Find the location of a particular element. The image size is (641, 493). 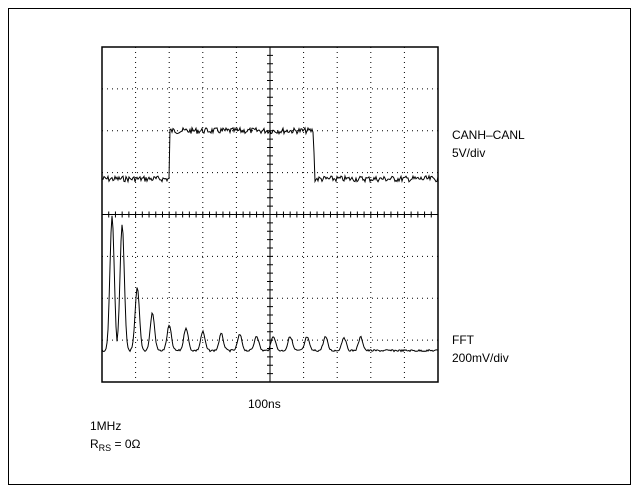

fft-trace is located at coordinates (270, 284).